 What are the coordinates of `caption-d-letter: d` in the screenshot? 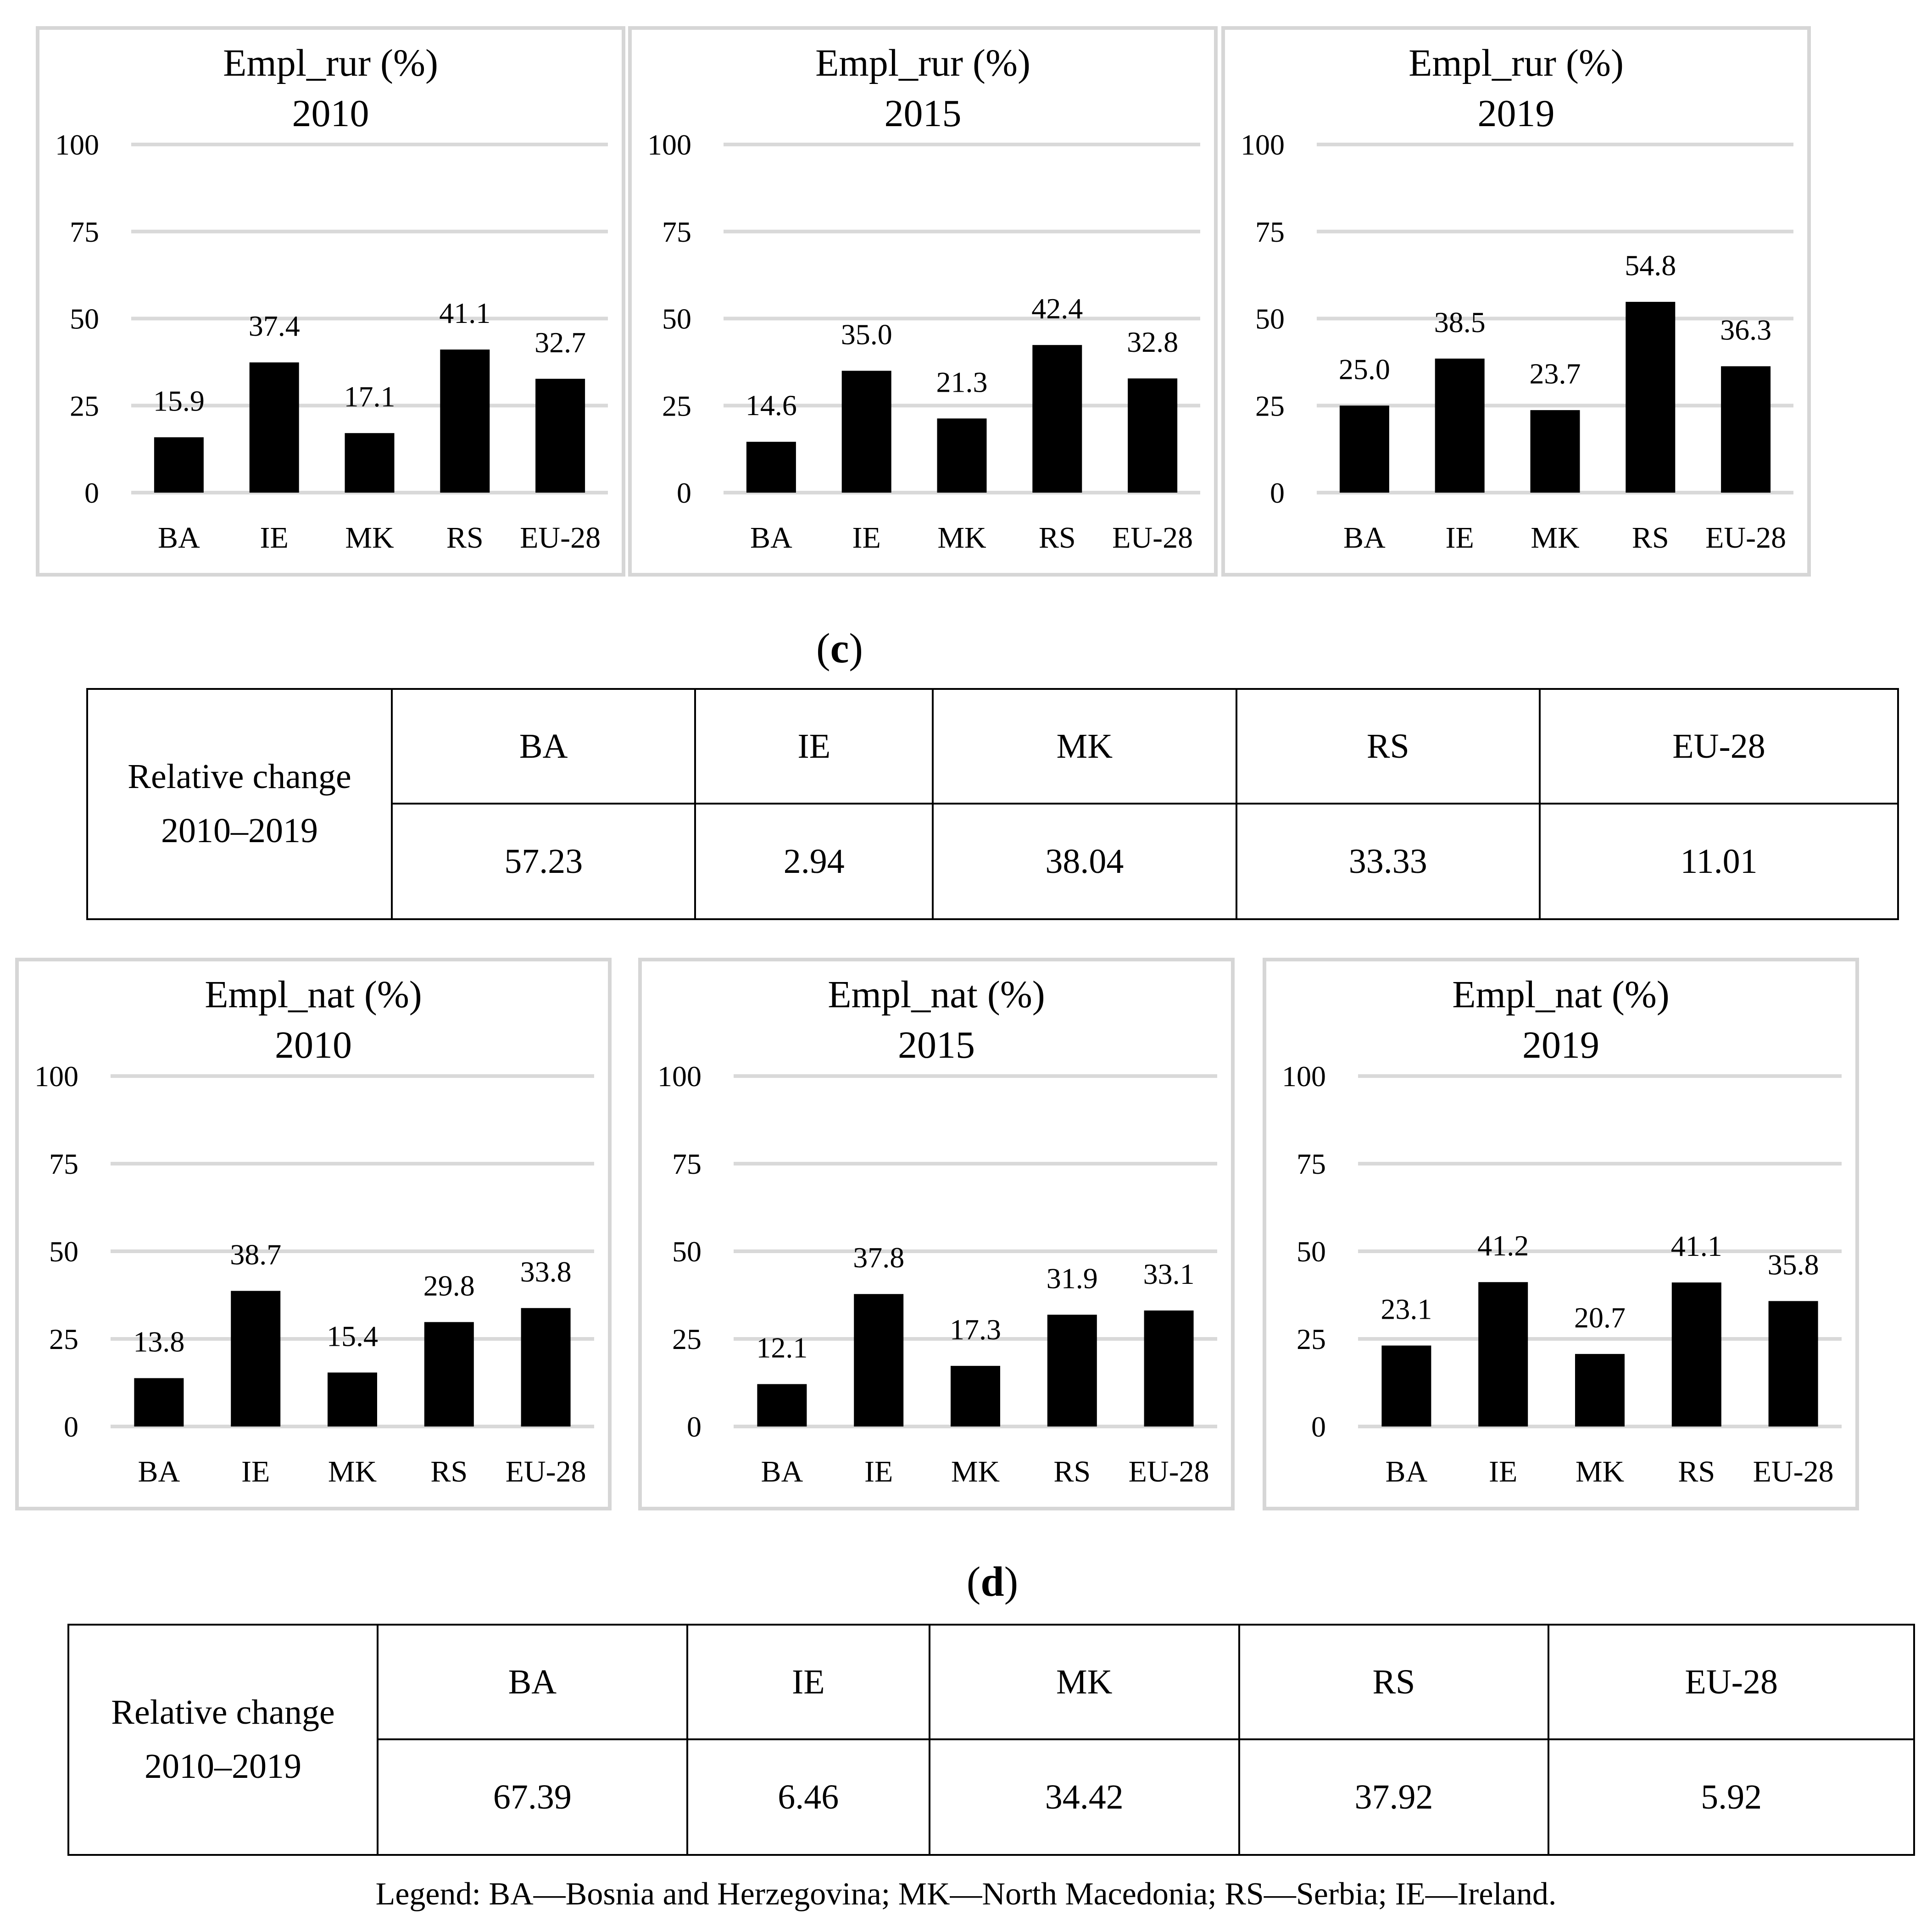 It's located at (992, 1581).